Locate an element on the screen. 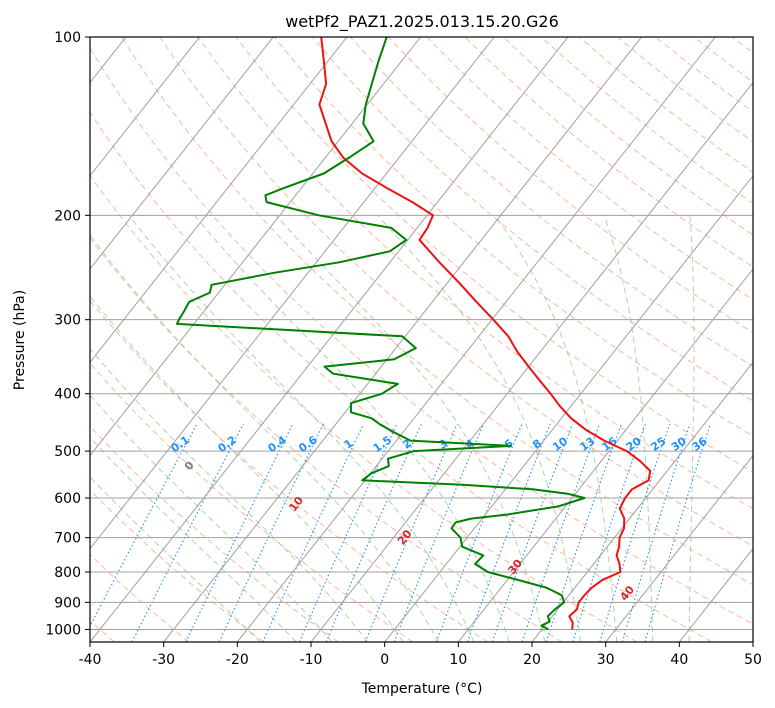 The height and width of the screenshot is (708, 775). x-tick-label: 10 is located at coordinates (458, 660).